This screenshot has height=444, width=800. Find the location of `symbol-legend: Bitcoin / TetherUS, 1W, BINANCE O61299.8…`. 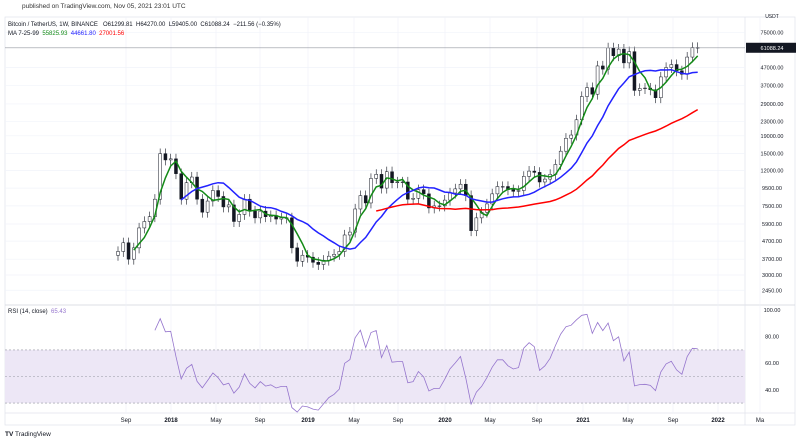

symbol-legend: Bitcoin / TetherUS, 1W, BINANCE O61299.8… is located at coordinates (144, 30).